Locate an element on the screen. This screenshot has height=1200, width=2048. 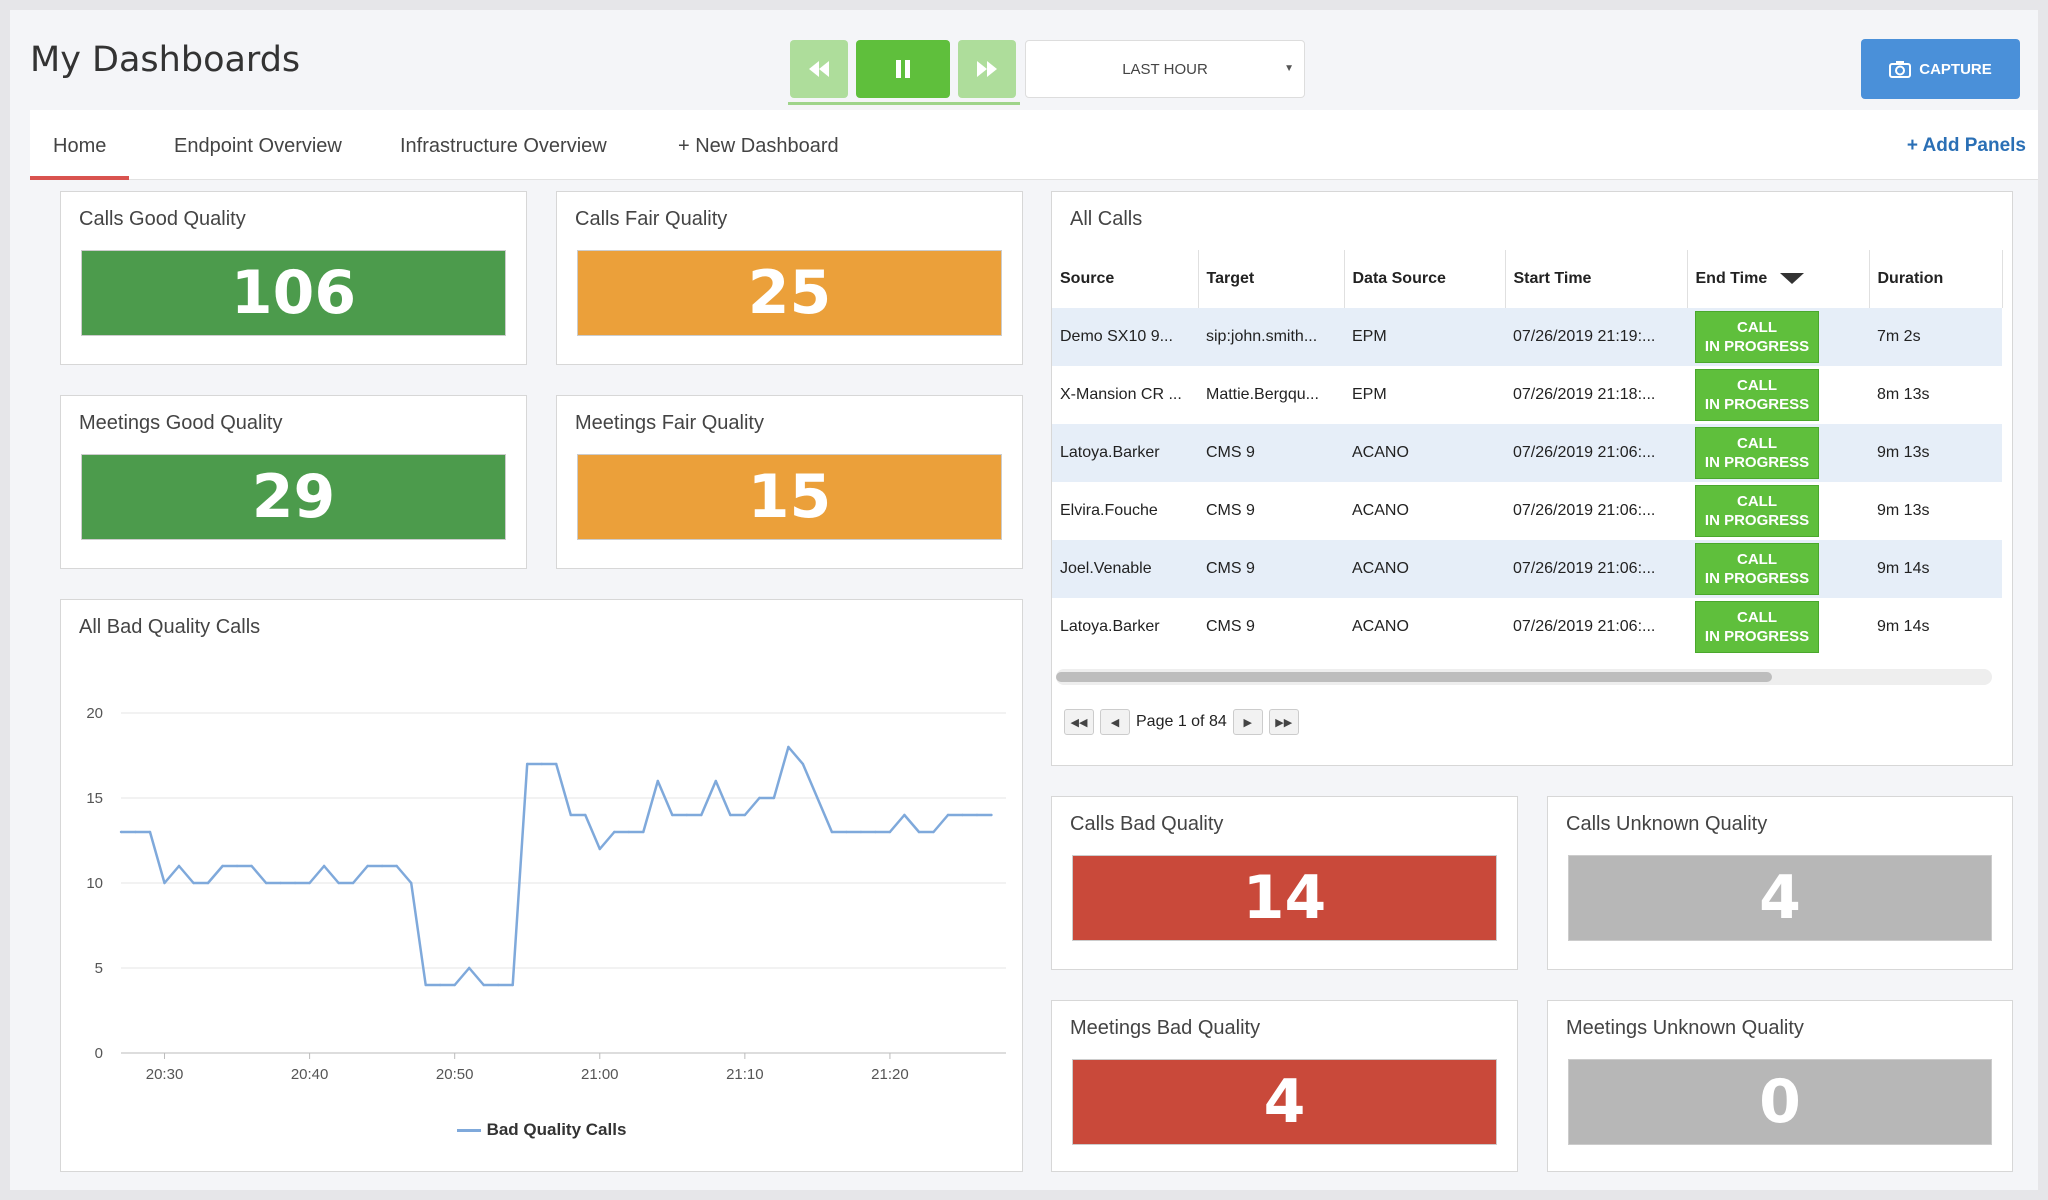
rewind-icon is located at coordinates (819, 69).